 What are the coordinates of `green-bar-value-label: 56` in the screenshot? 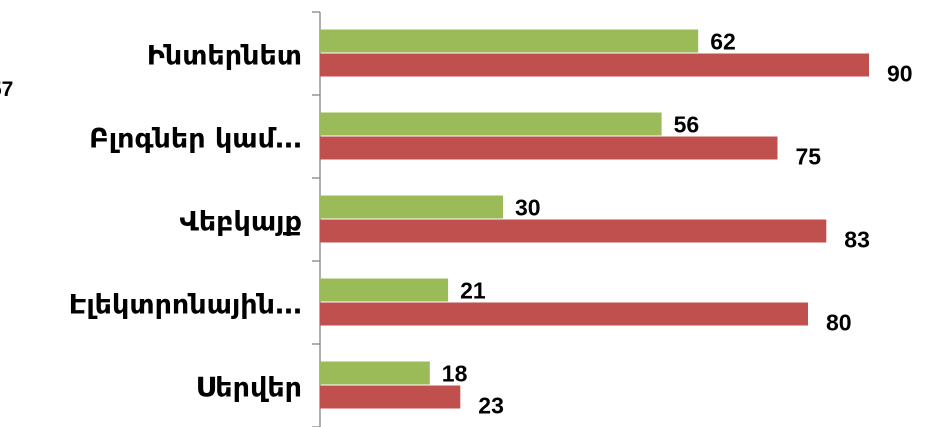 It's located at (687, 125).